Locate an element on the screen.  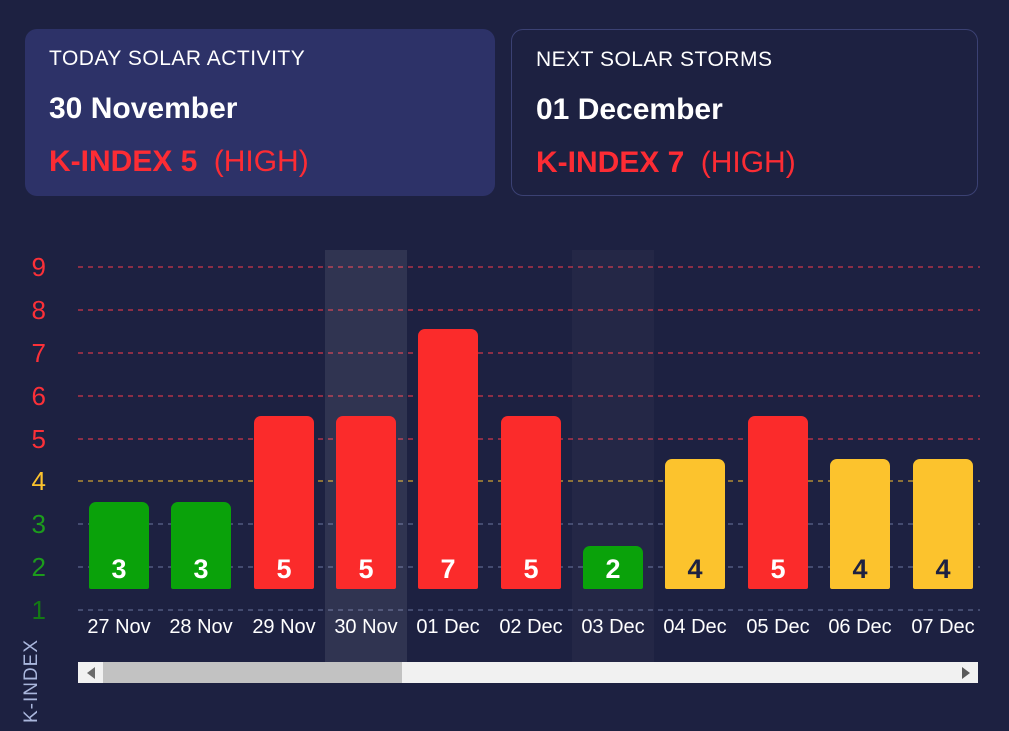
column-highlight-03-dec is located at coordinates (613, 456).